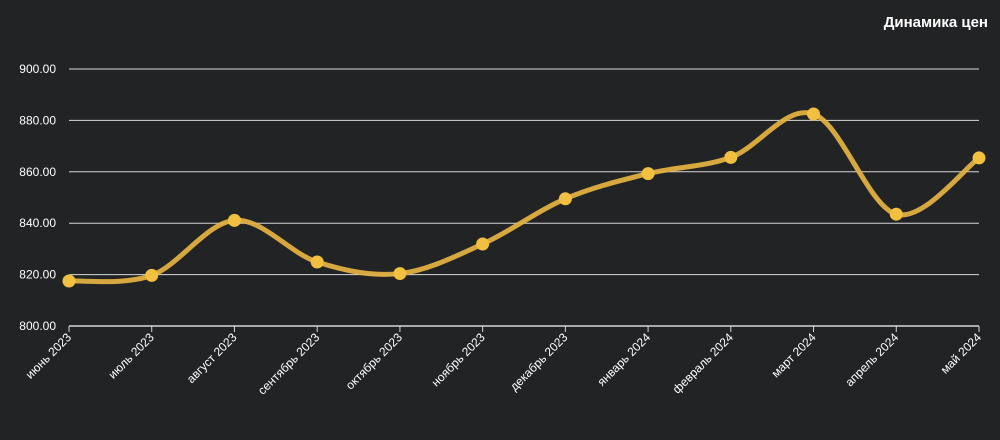 This screenshot has width=1000, height=440. Describe the element at coordinates (37, 223) in the screenshot. I see `y-tick-label: 840.00` at that location.